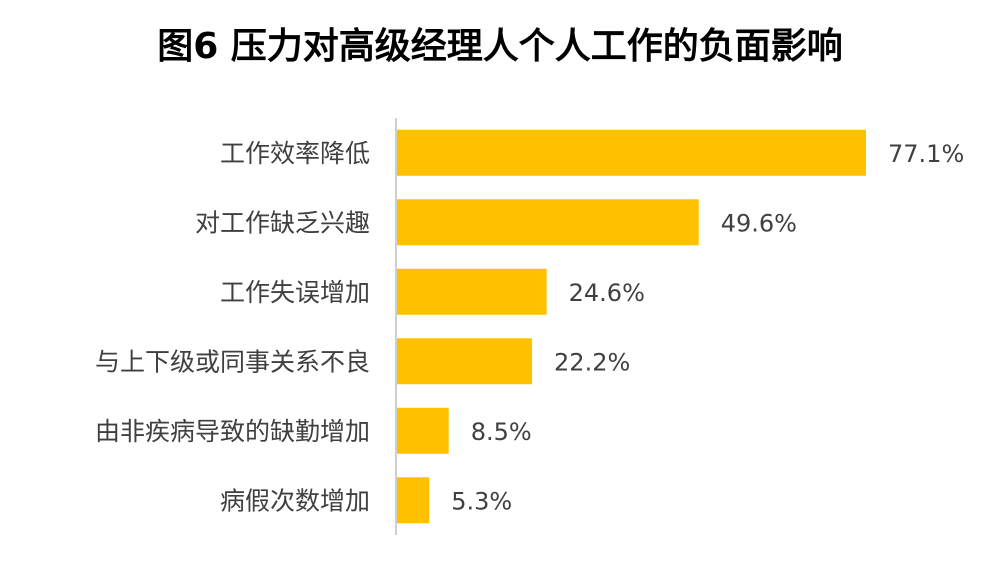  I want to click on category-label: 与上下级或同事关系不良, so click(232, 361).